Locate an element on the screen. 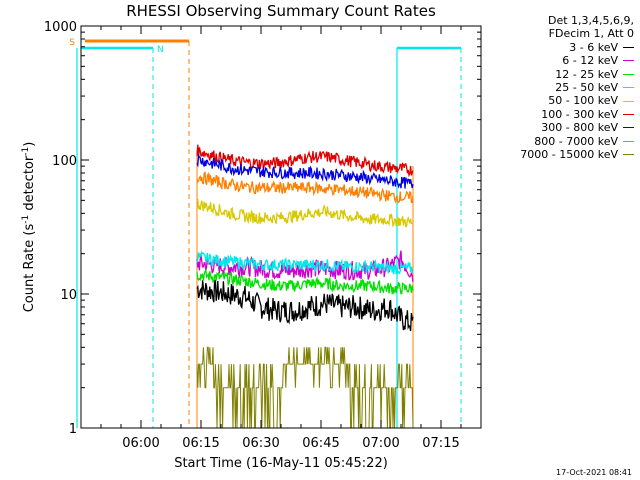 The height and width of the screenshot is (480, 640). series-25-50-kev-line is located at coordinates (305, 262).